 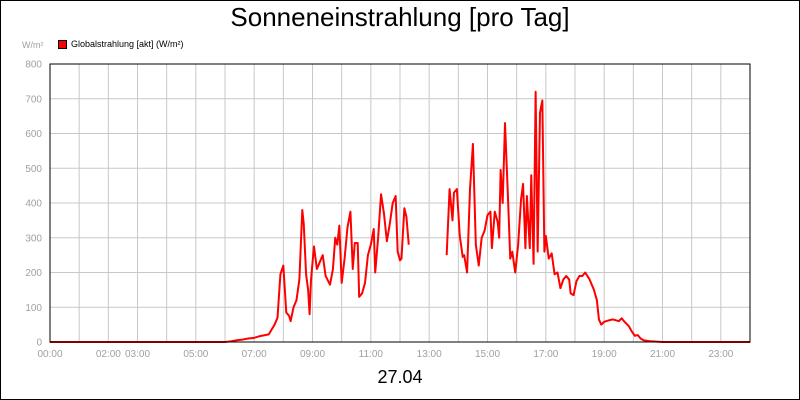 I want to click on chart-title: Sonneneinstrahlung [pro Tag], so click(x=400, y=17).